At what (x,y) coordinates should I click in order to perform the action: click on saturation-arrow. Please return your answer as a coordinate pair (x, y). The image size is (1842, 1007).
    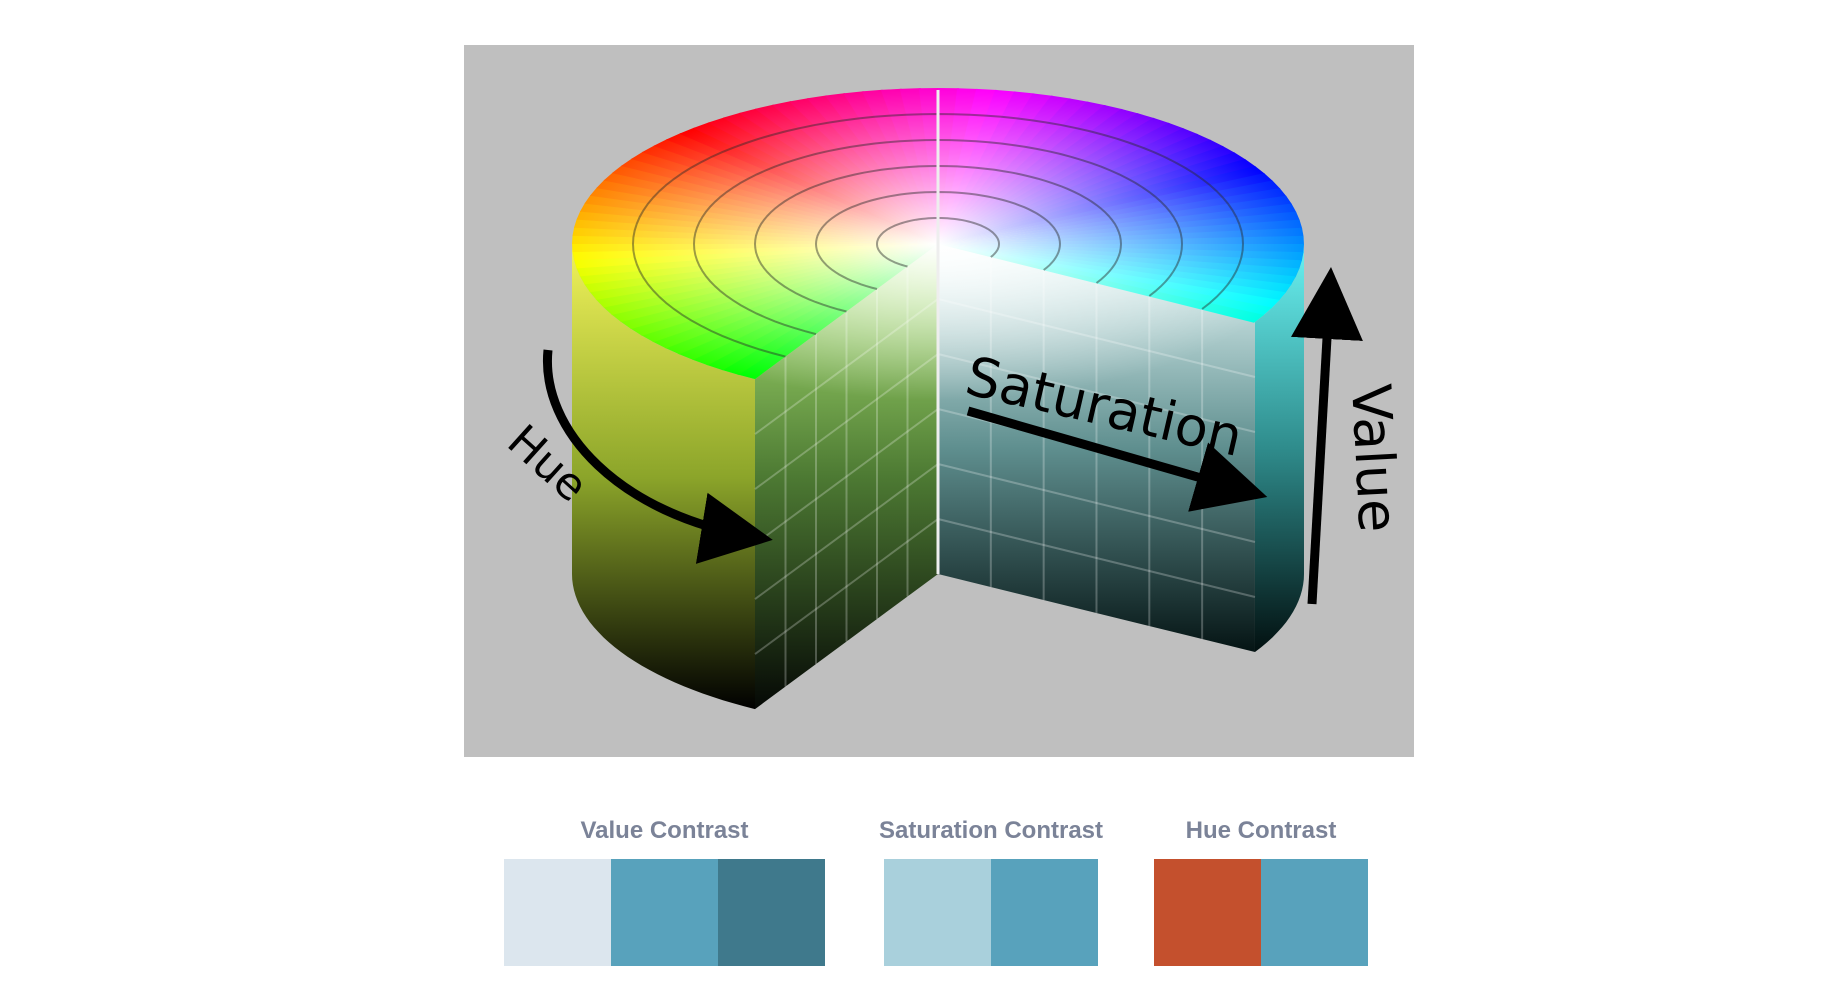
    Looking at the image, I should click on (1117, 459).